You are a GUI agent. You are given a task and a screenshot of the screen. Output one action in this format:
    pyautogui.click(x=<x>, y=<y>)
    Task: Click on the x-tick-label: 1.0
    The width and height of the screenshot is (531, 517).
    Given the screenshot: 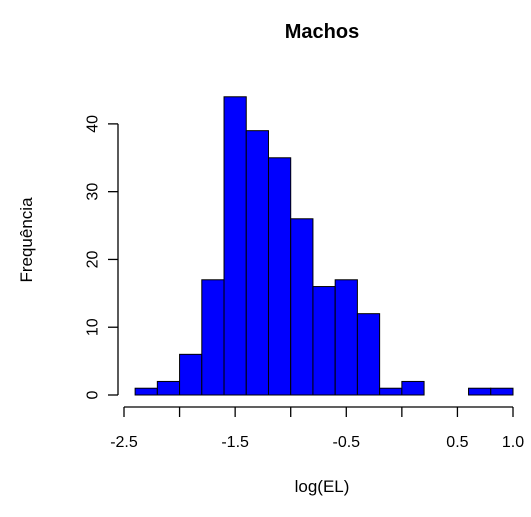 What is the action you would take?
    pyautogui.click(x=513, y=442)
    